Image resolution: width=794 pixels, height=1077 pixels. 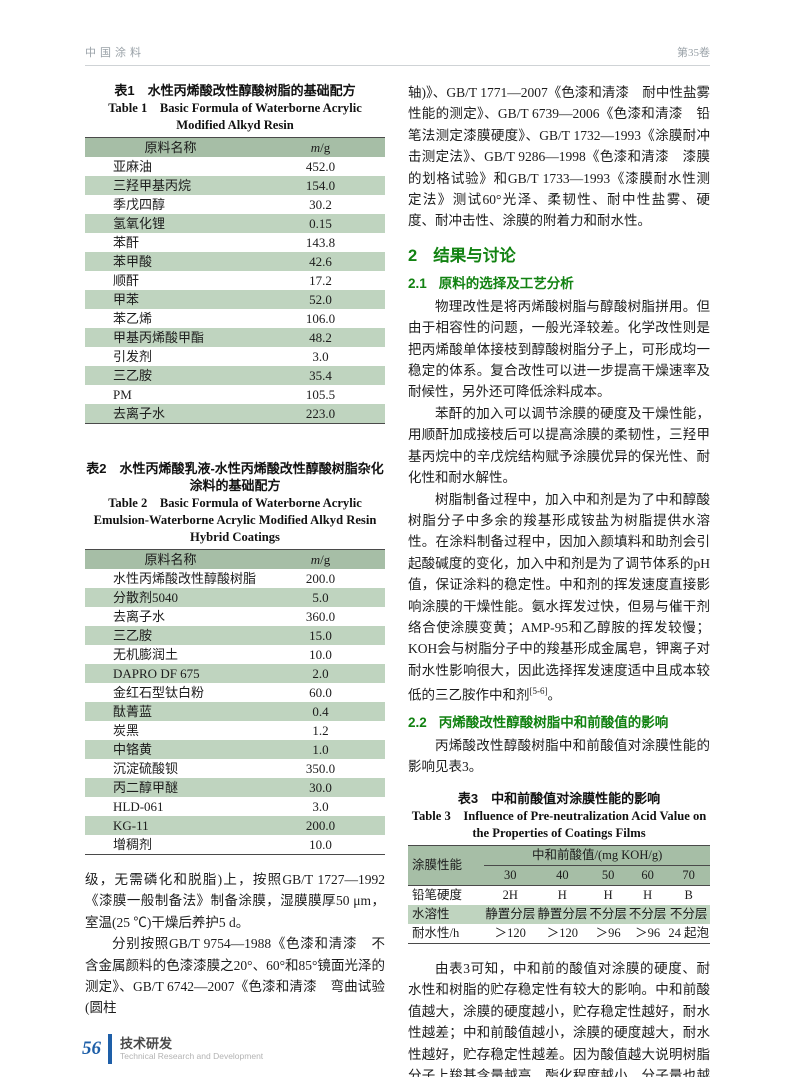 What do you see at coordinates (559, 865) in the screenshot?
I see `table-header-row: 涂膜性能 中和前酸值/(mg KOH/g)` at bounding box center [559, 865].